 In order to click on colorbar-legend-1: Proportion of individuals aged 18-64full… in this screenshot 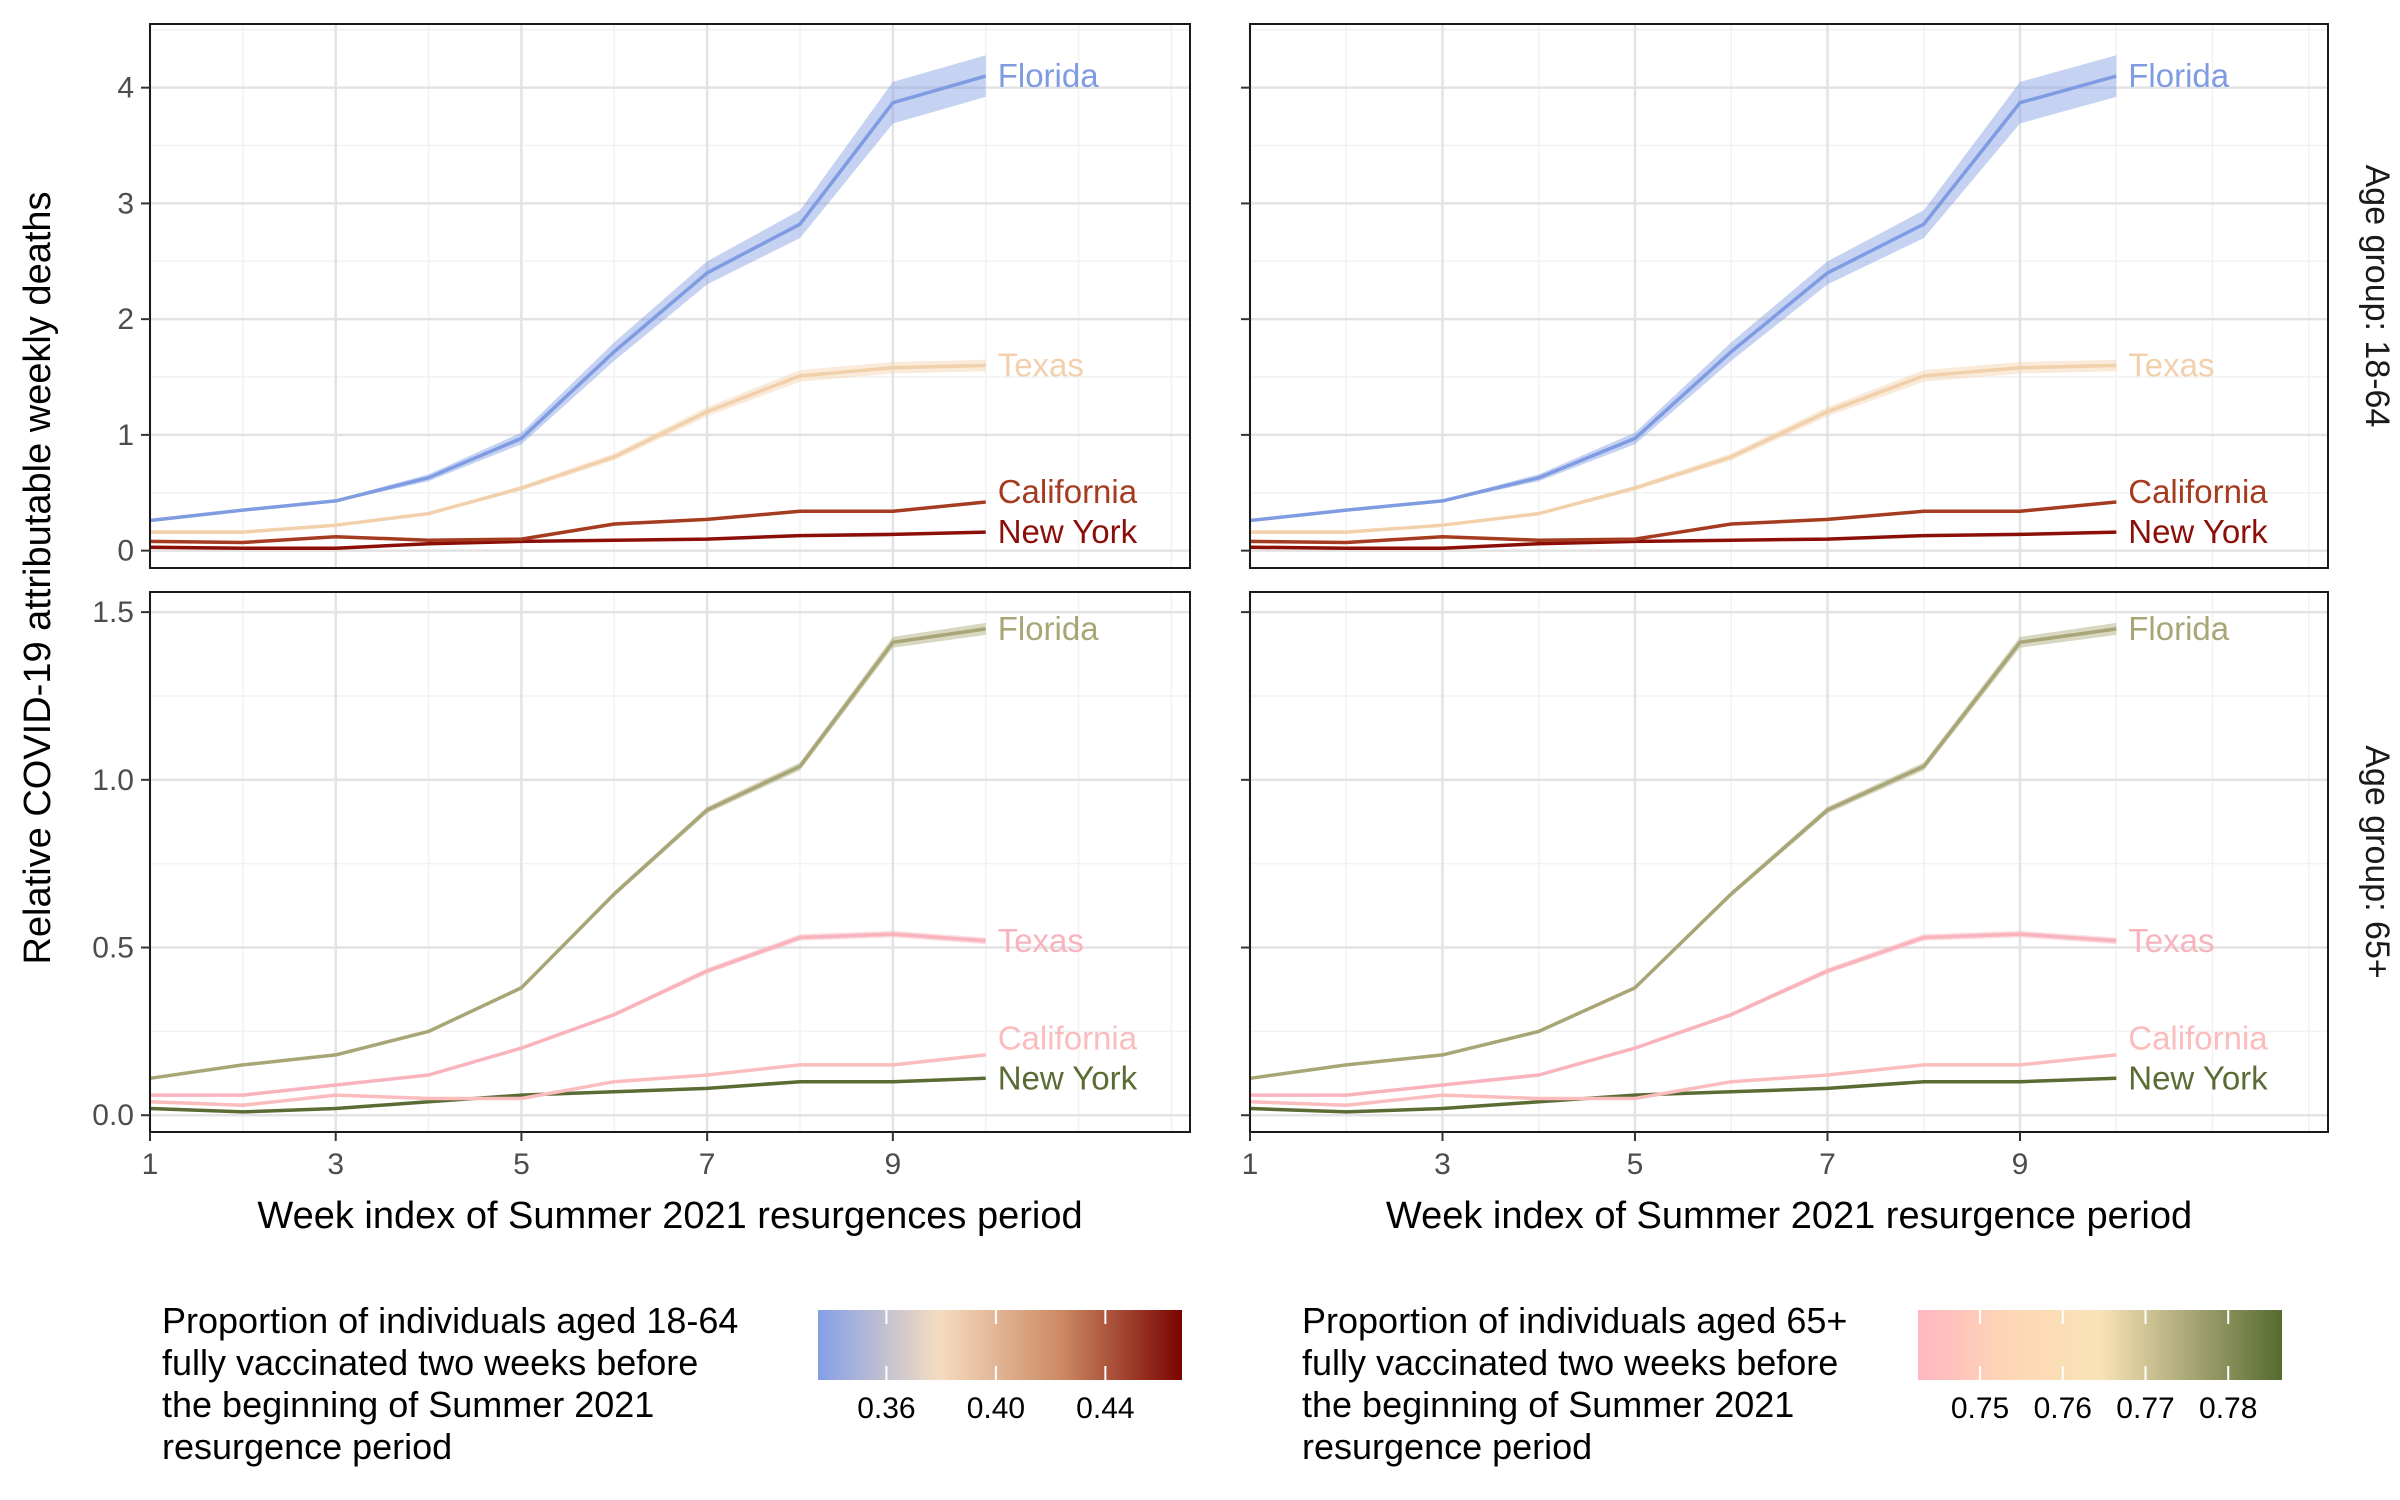, I will do `click(672, 1383)`.